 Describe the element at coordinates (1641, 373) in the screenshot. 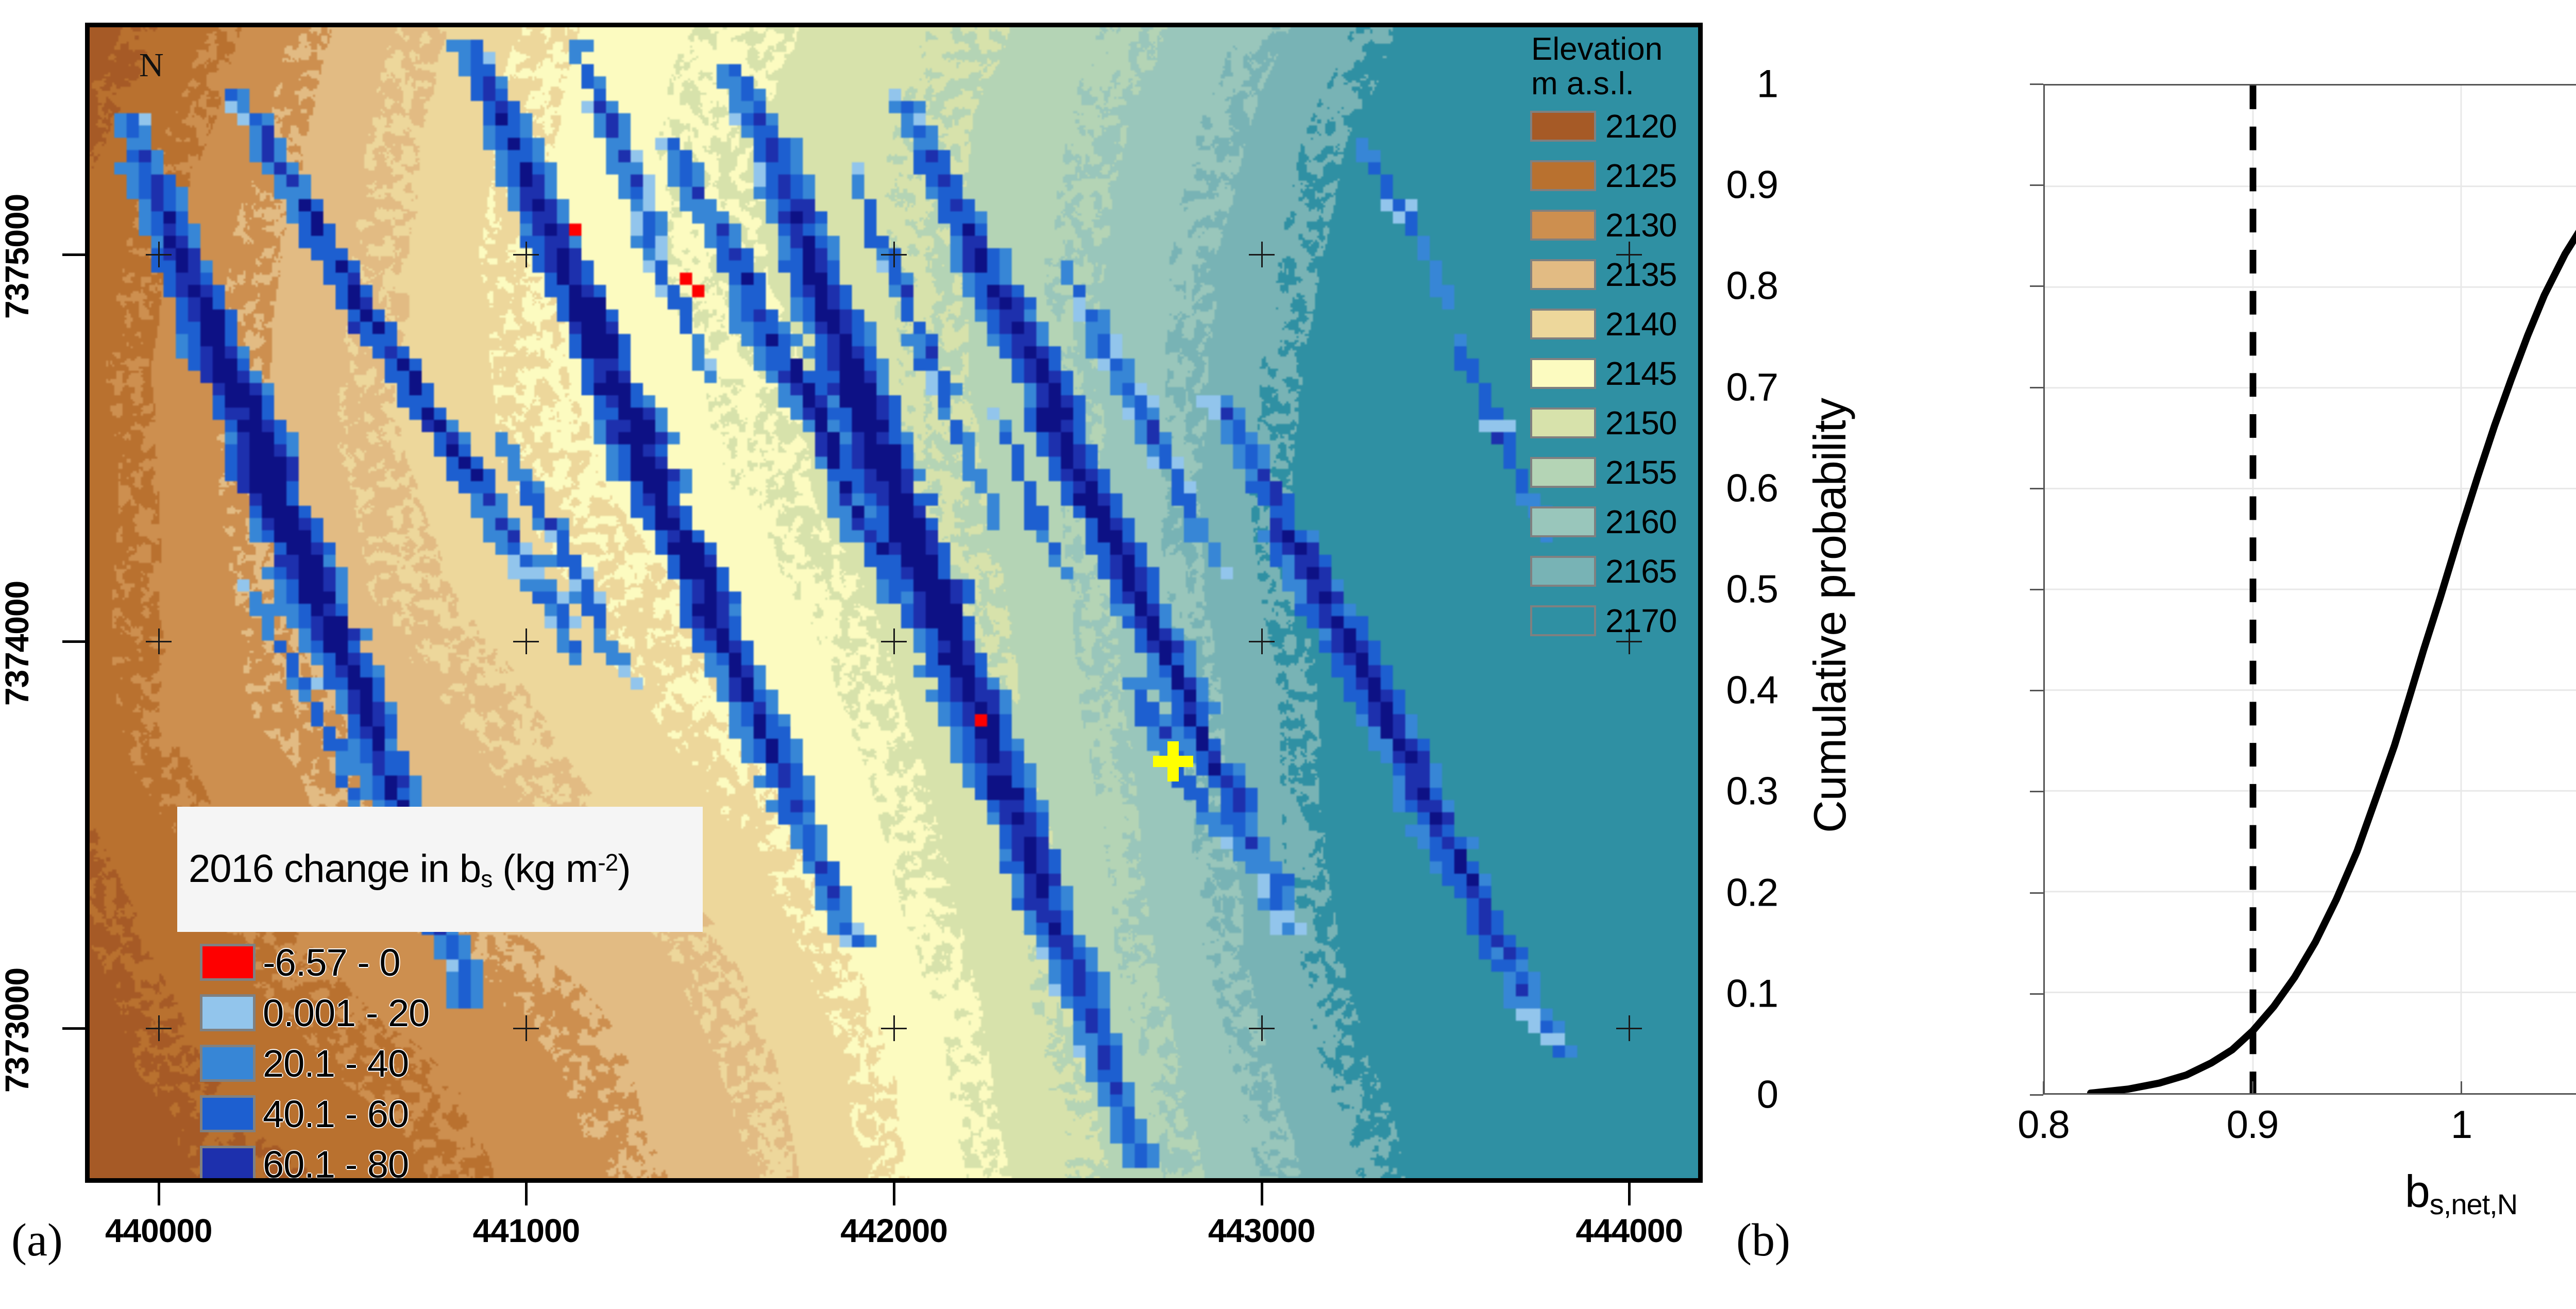

I see `elevation-label: 2145` at that location.